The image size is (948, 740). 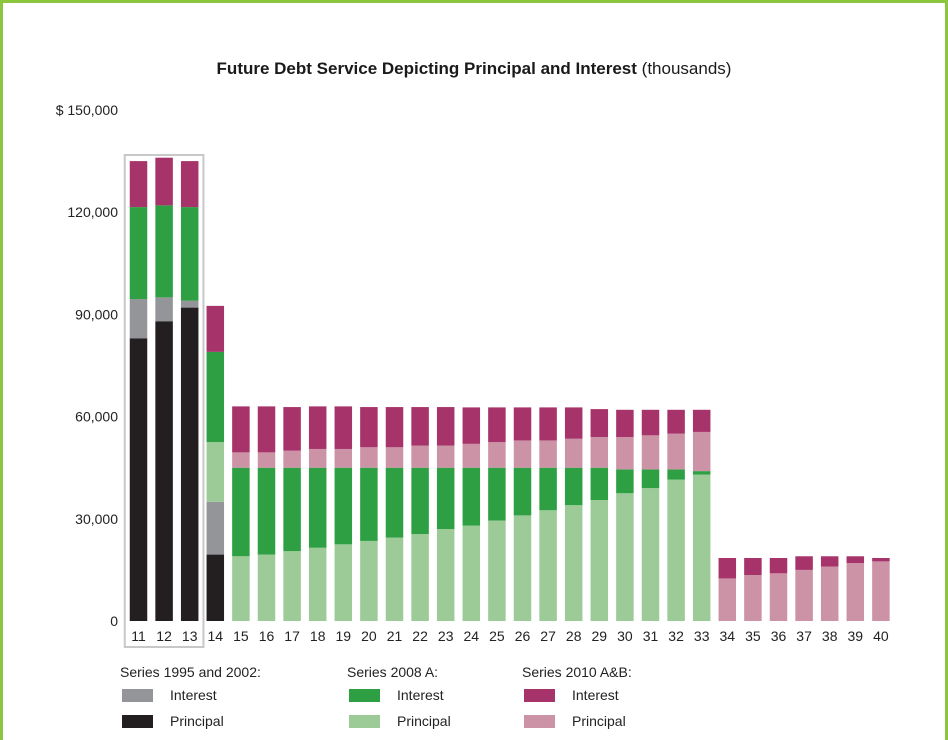 What do you see at coordinates (138, 636) in the screenshot?
I see `x-tick-label: 11` at bounding box center [138, 636].